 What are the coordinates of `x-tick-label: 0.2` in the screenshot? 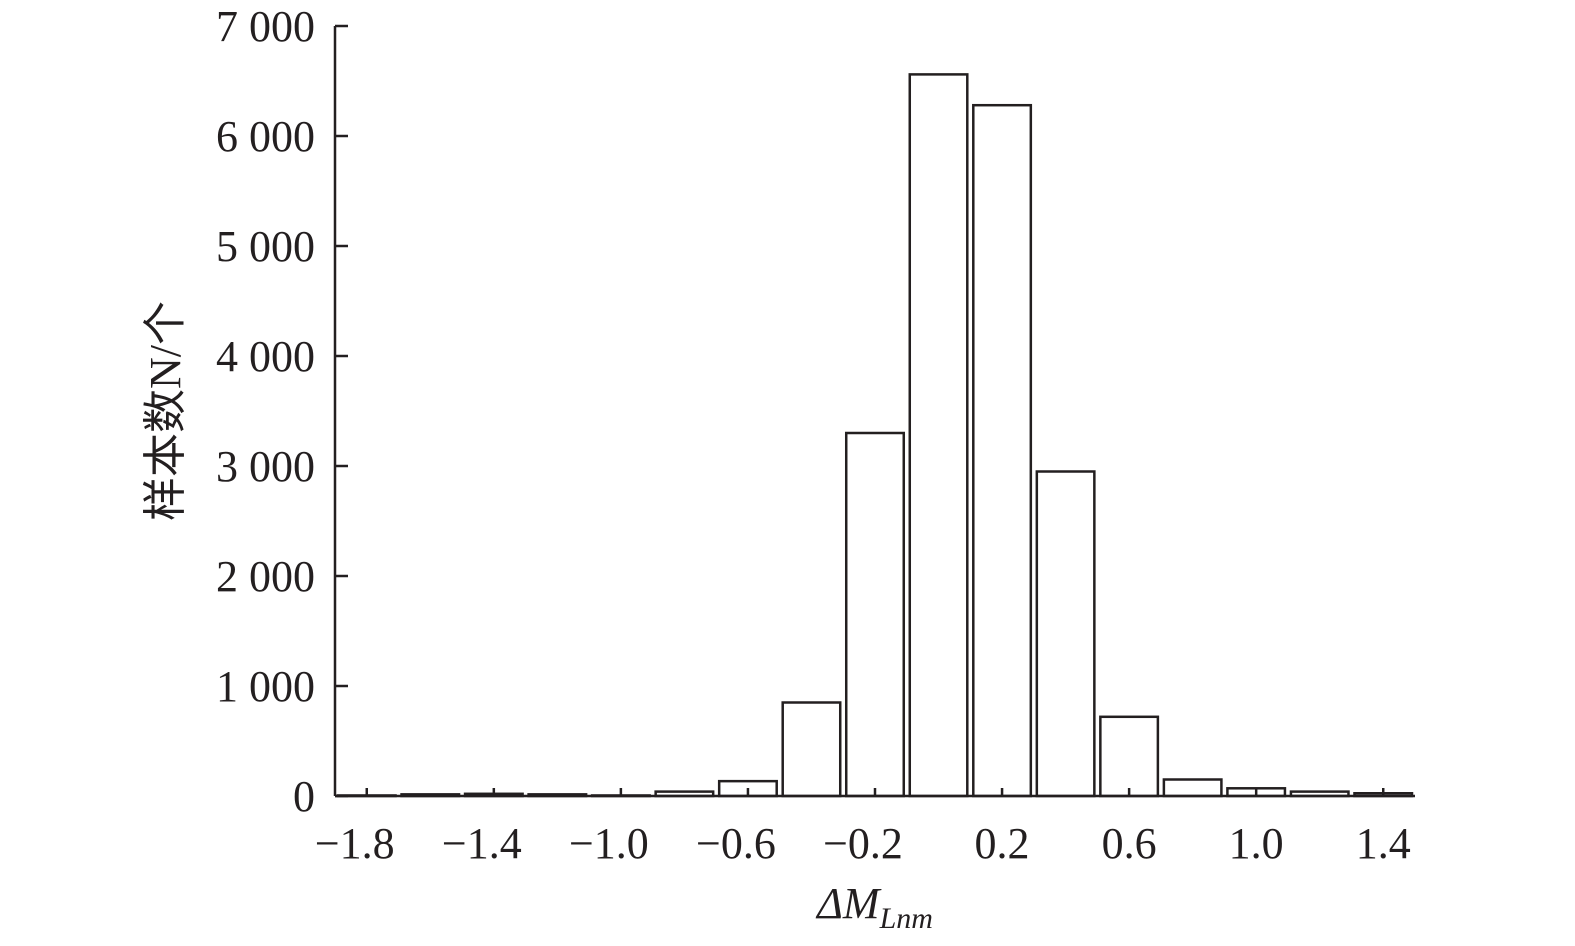 It's located at (1002, 843).